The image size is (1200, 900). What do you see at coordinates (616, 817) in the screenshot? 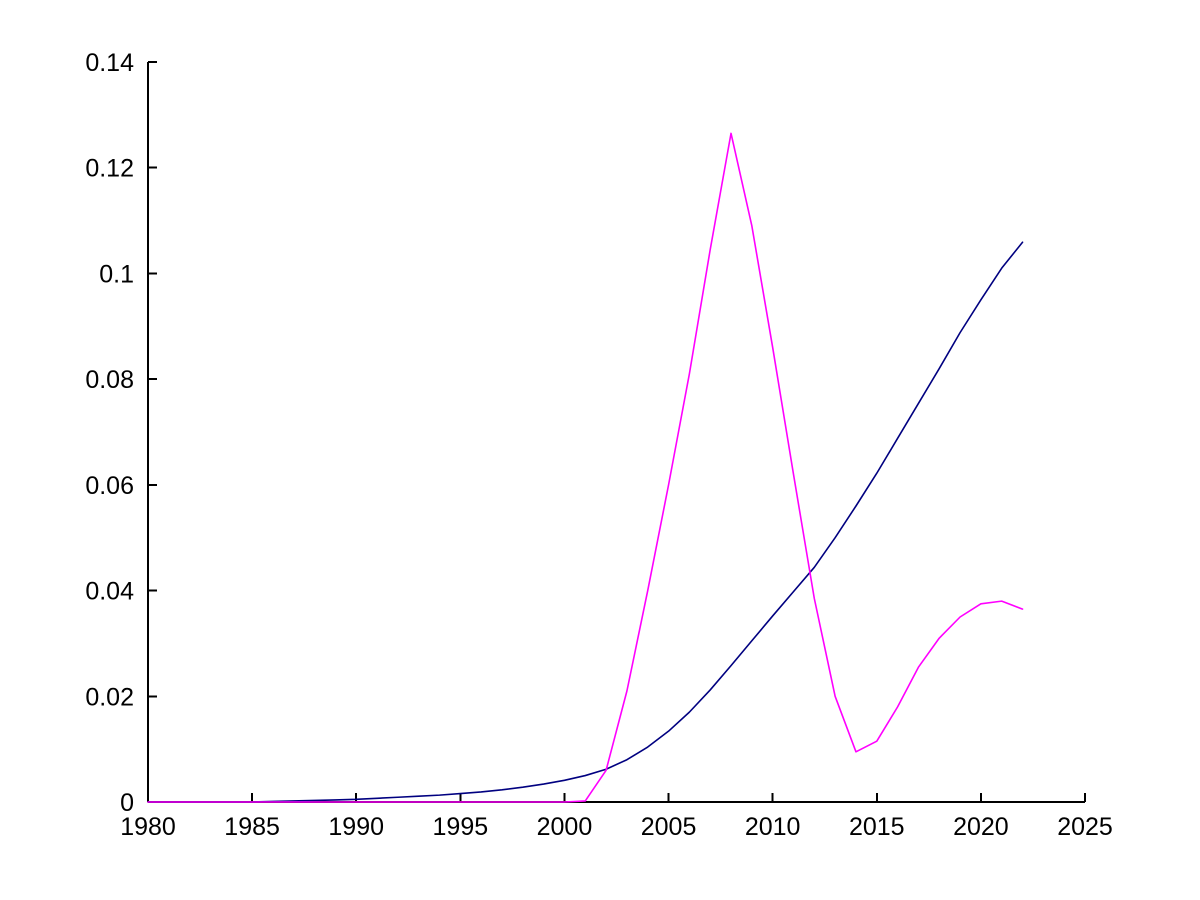
I see `x-axis-ticks: 1980 1985 1990 1995 2000 2005 2010 2015 2020 2025` at bounding box center [616, 817].